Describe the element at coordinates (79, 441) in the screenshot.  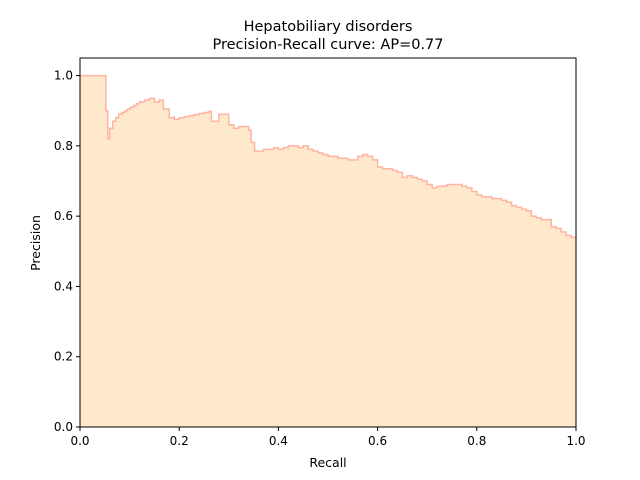
I see `x-tick-label: 0.0` at that location.